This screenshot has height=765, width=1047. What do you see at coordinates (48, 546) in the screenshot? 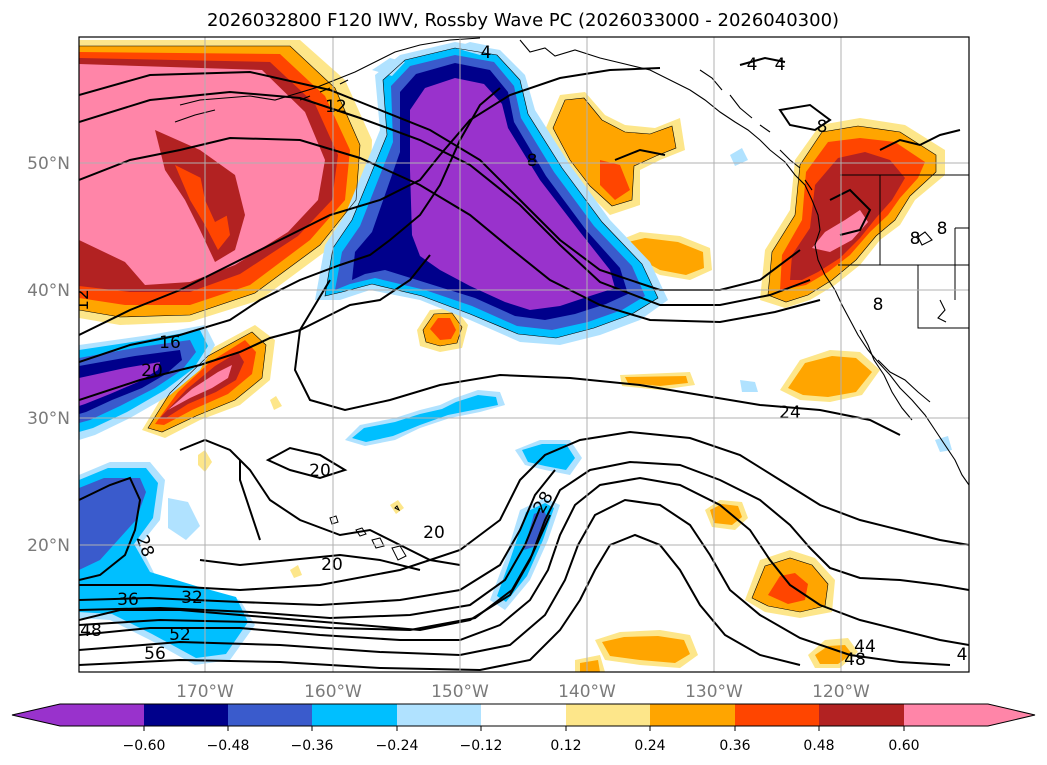
I see `lat-label-20n: 20°N` at bounding box center [48, 546].